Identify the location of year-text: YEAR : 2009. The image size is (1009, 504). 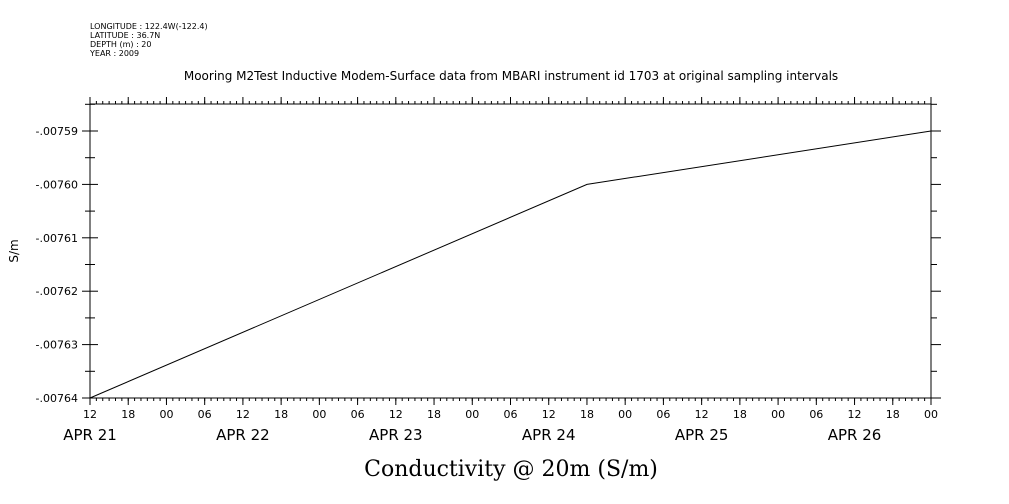
(115, 53).